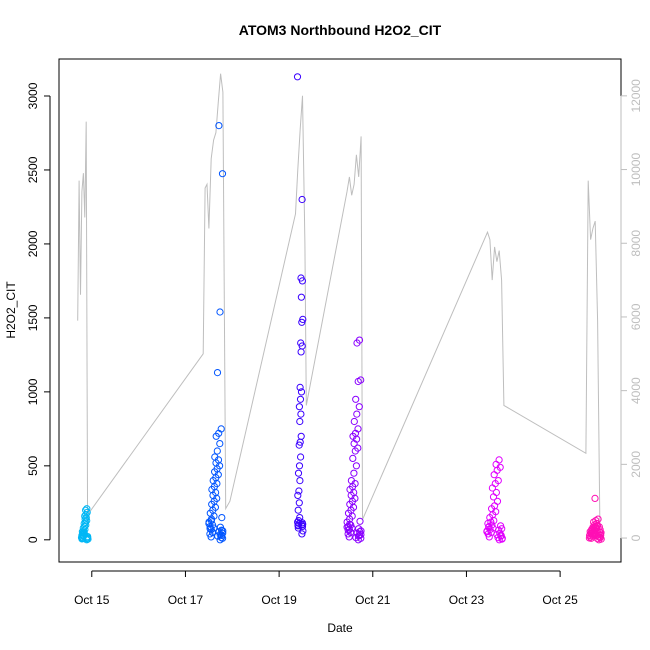 The image size is (650, 650). I want to click on y-tick-label-right: 0, so click(636, 537).